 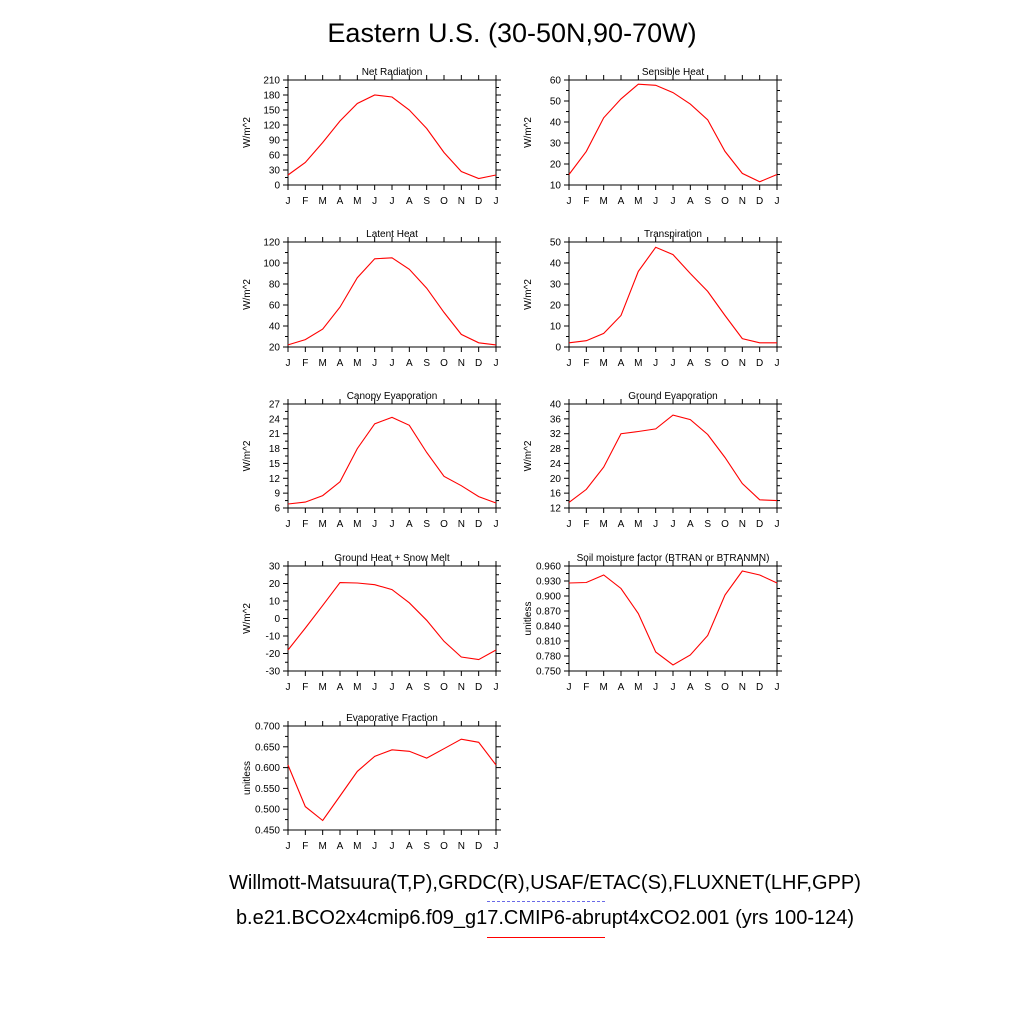 I want to click on y-tick-label: 20, so click(x=556, y=306).